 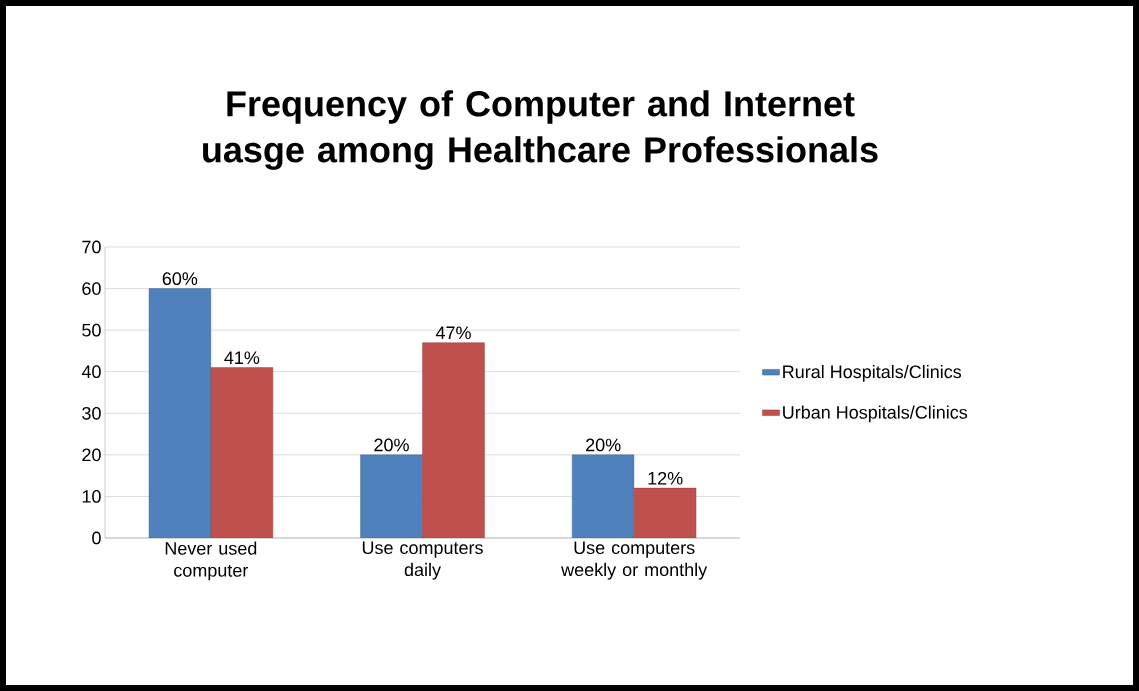 I want to click on x-tick-label: Use computers daily, so click(x=422, y=560).